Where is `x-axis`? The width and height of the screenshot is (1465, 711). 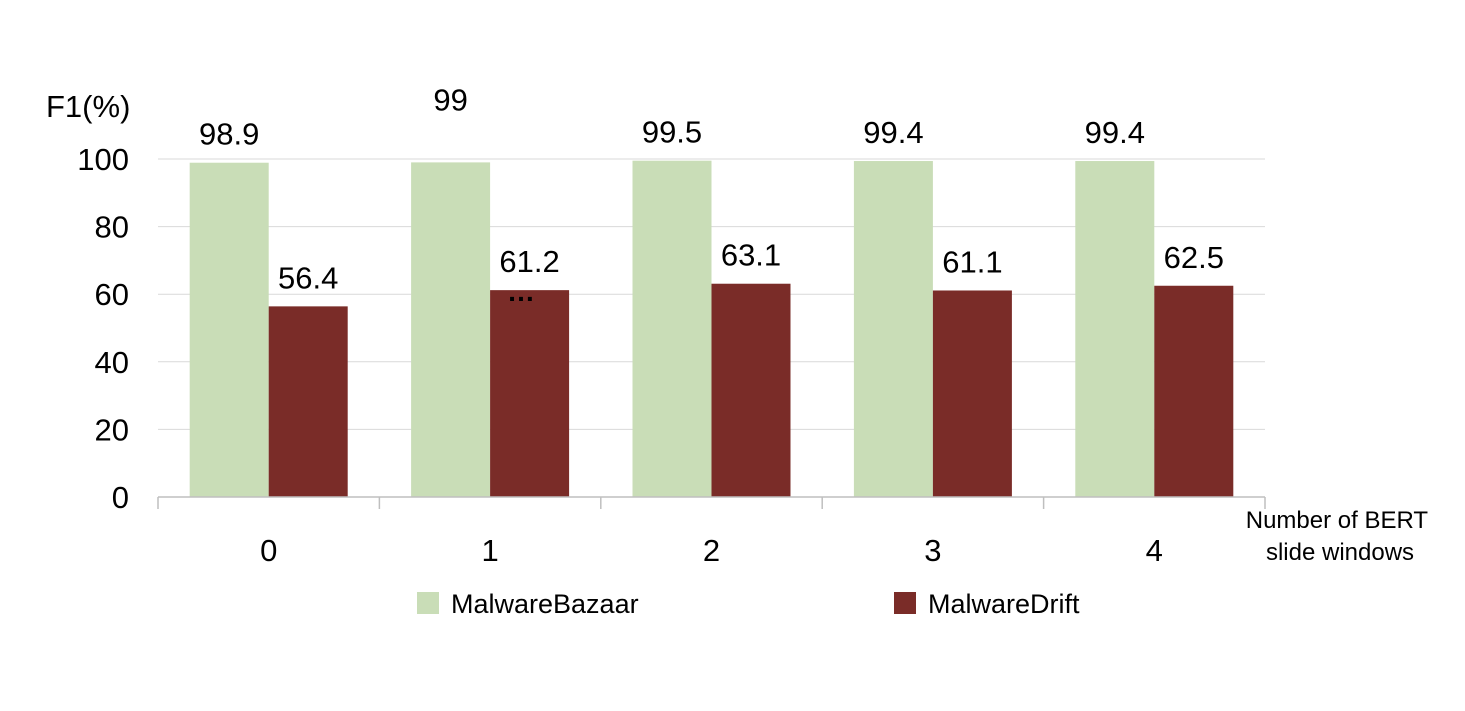 x-axis is located at coordinates (711, 502).